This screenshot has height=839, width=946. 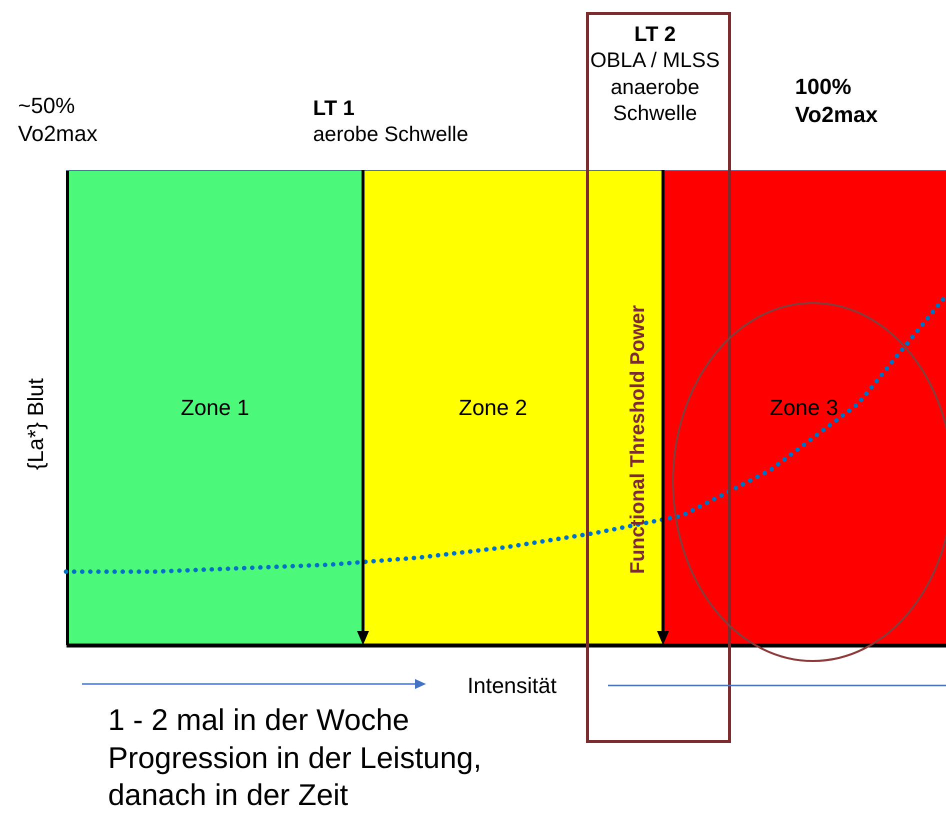 I want to click on annotation: Zone 2, so click(x=493, y=408).